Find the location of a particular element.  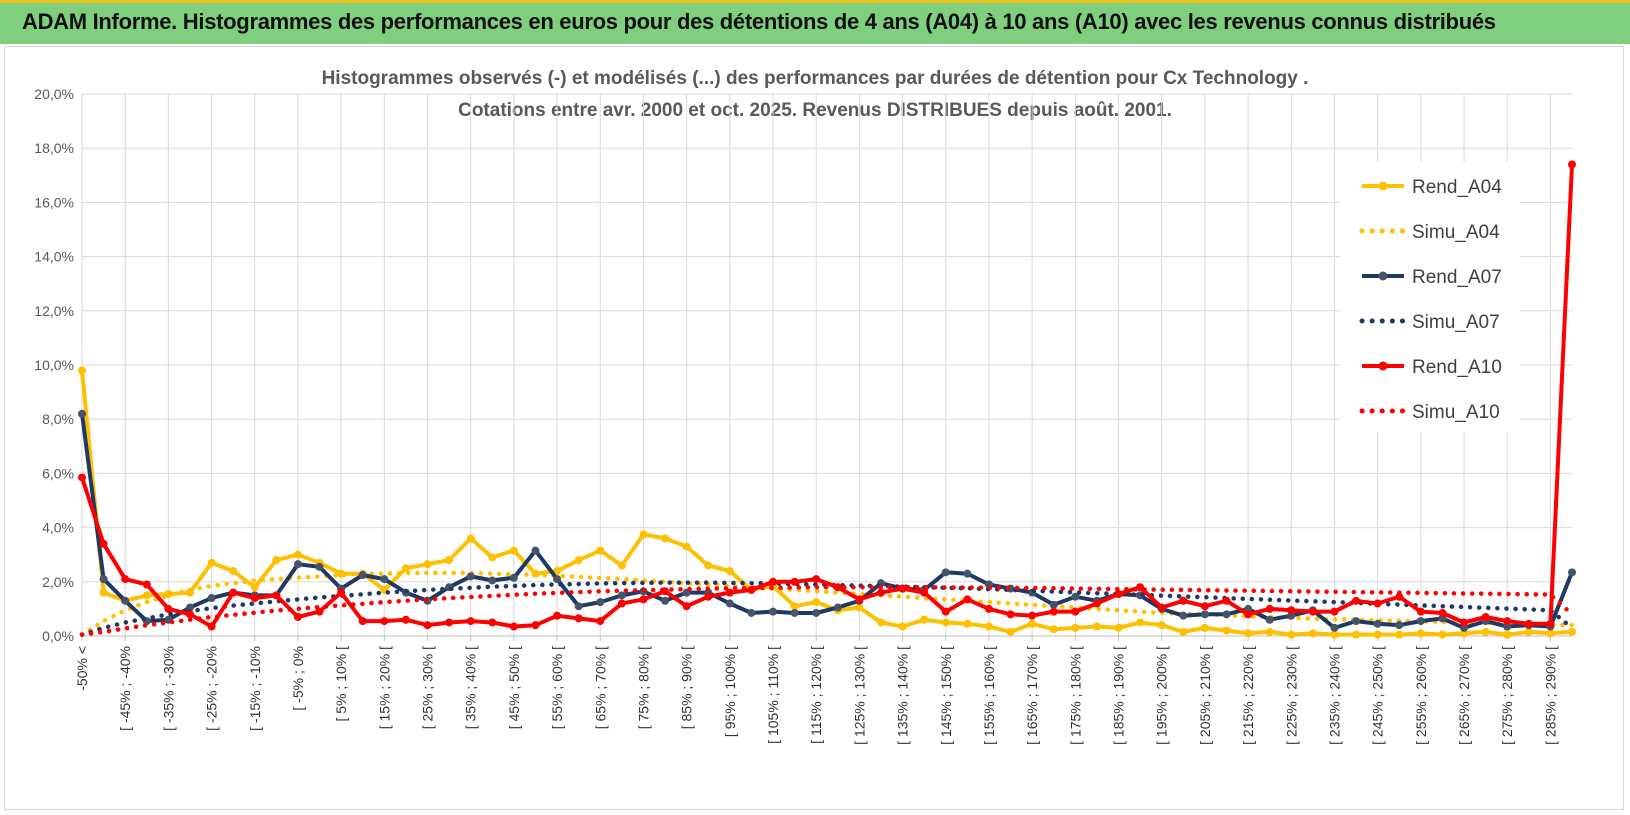

y-tick-label: 6,0% is located at coordinates (58, 473).